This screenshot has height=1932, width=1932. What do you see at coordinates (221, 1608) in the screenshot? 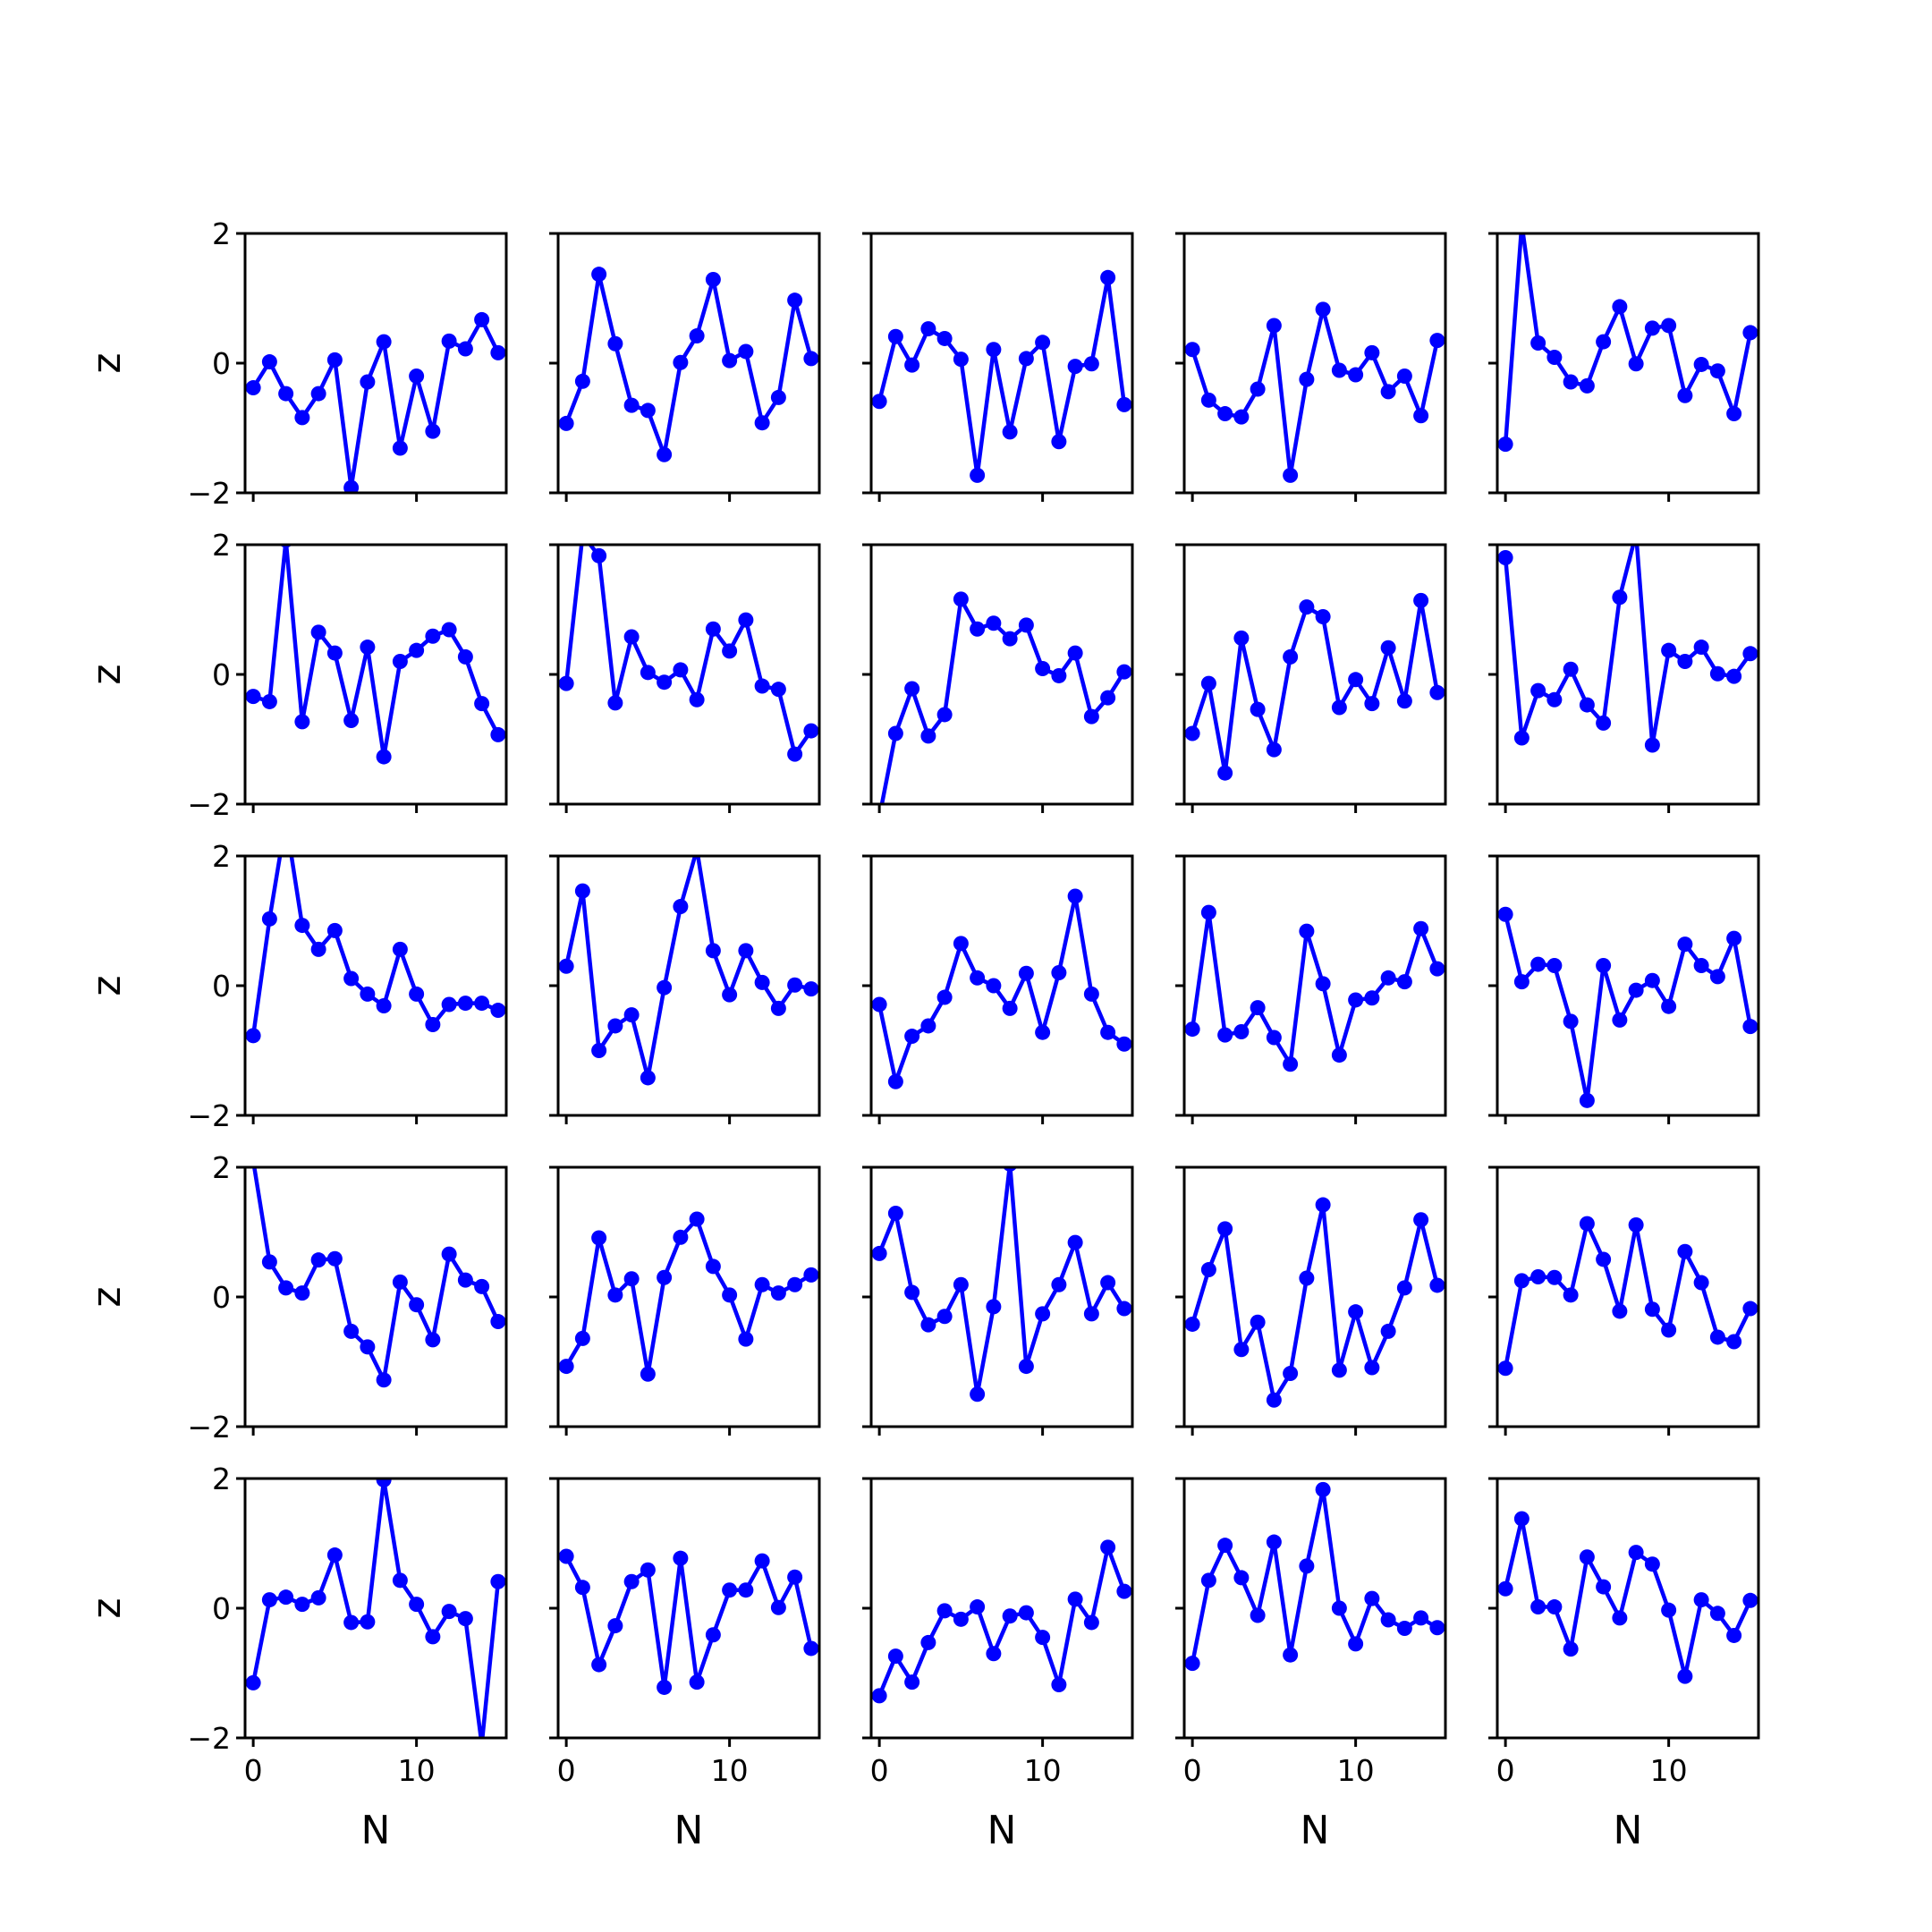
I see `y-tick-label: 0` at bounding box center [221, 1608].